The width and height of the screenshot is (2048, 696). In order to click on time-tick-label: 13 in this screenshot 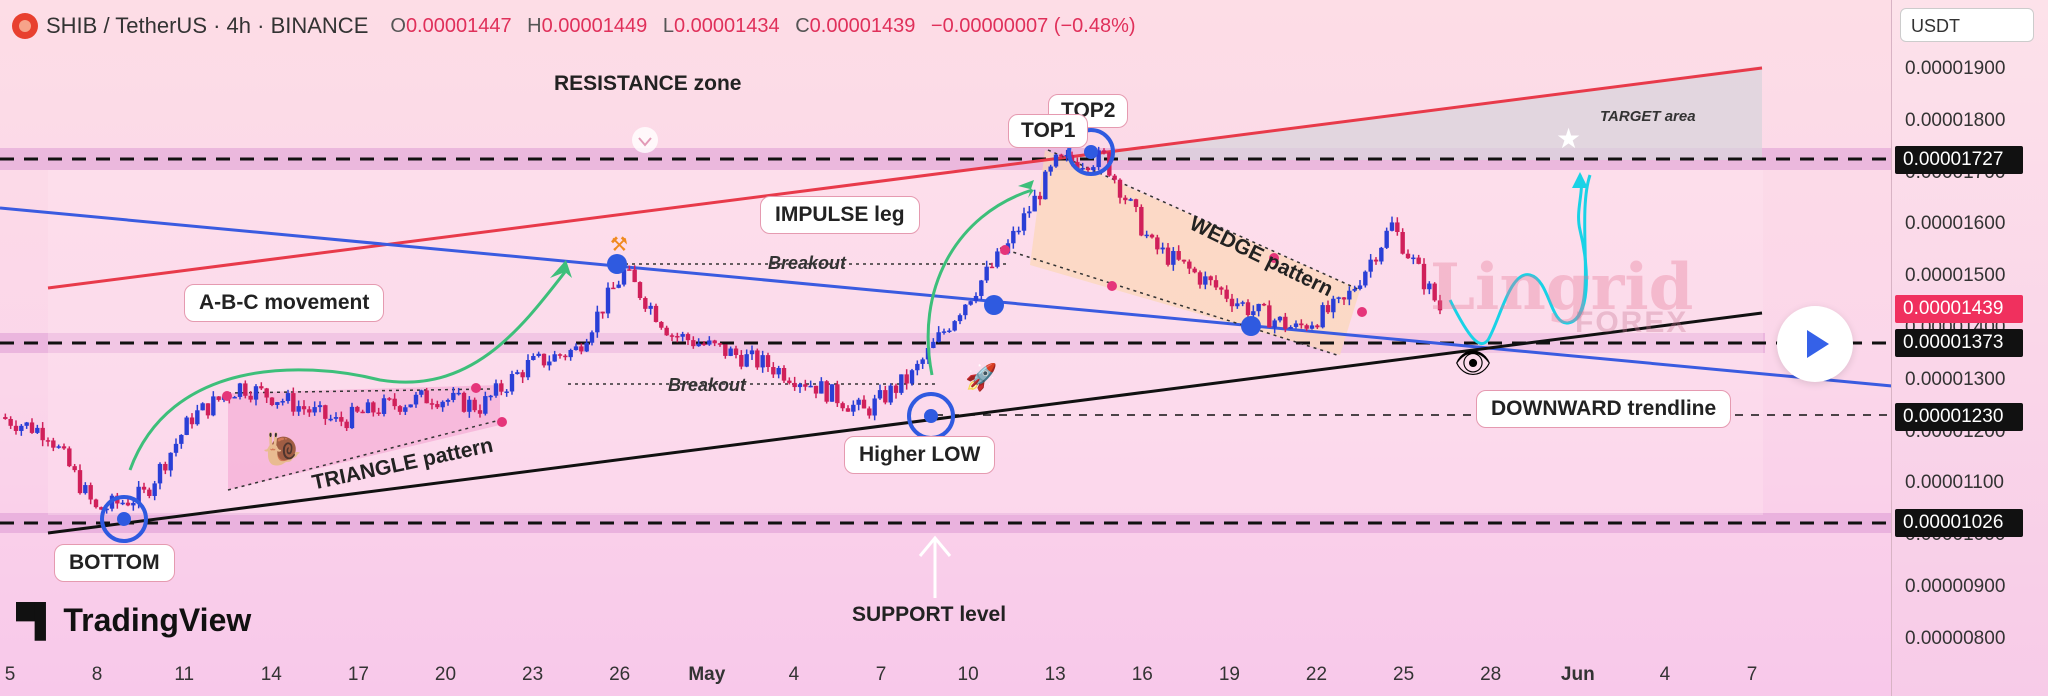, I will do `click(1055, 674)`.